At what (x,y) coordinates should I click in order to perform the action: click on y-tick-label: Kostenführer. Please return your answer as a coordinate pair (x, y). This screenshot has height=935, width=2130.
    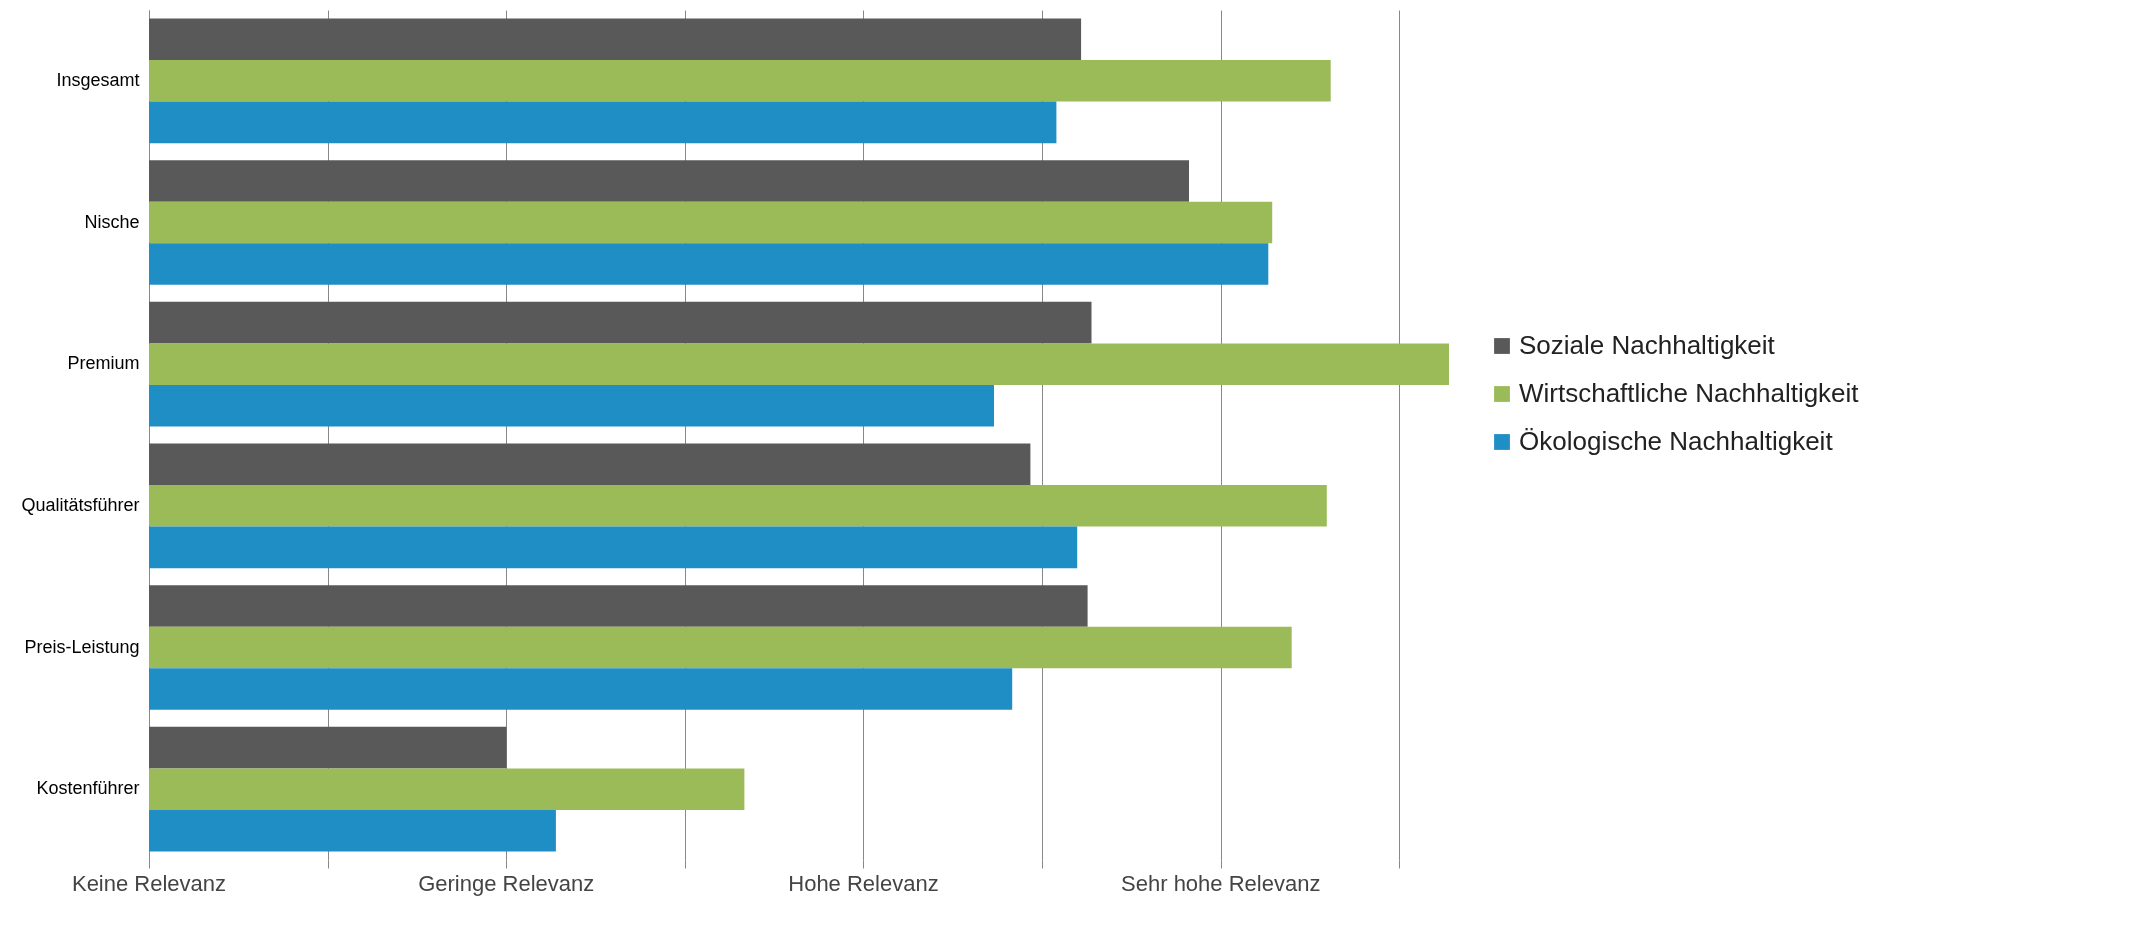
    Looking at the image, I should click on (88, 788).